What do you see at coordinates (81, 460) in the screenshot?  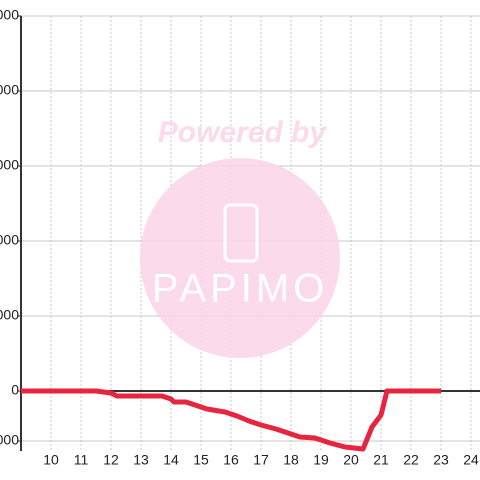 I see `x-tick-label: 11` at bounding box center [81, 460].